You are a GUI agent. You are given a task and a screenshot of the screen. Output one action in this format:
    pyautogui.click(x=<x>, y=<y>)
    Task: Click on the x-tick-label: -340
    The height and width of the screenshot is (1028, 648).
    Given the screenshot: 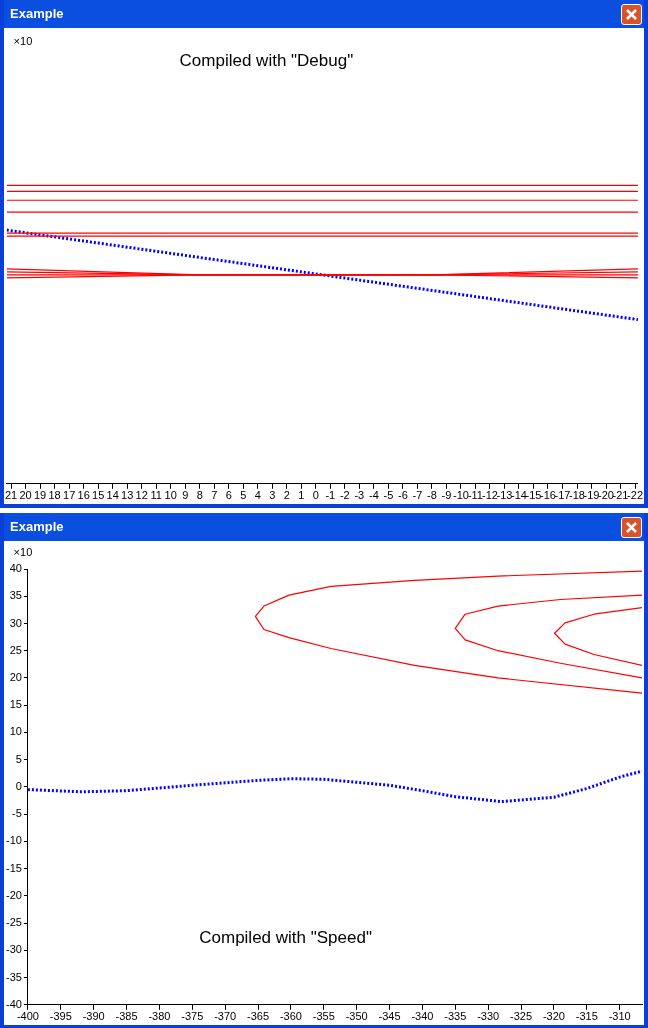 What is the action you would take?
    pyautogui.click(x=422, y=1016)
    